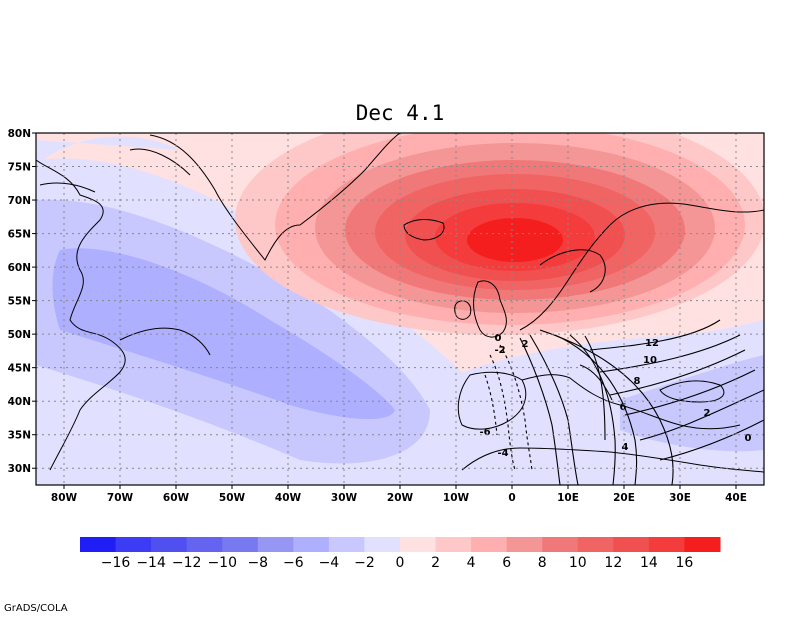 Image resolution: width=800 pixels, height=618 pixels. What do you see at coordinates (116, 563) in the screenshot?
I see `colorbar-label: −16` at bounding box center [116, 563].